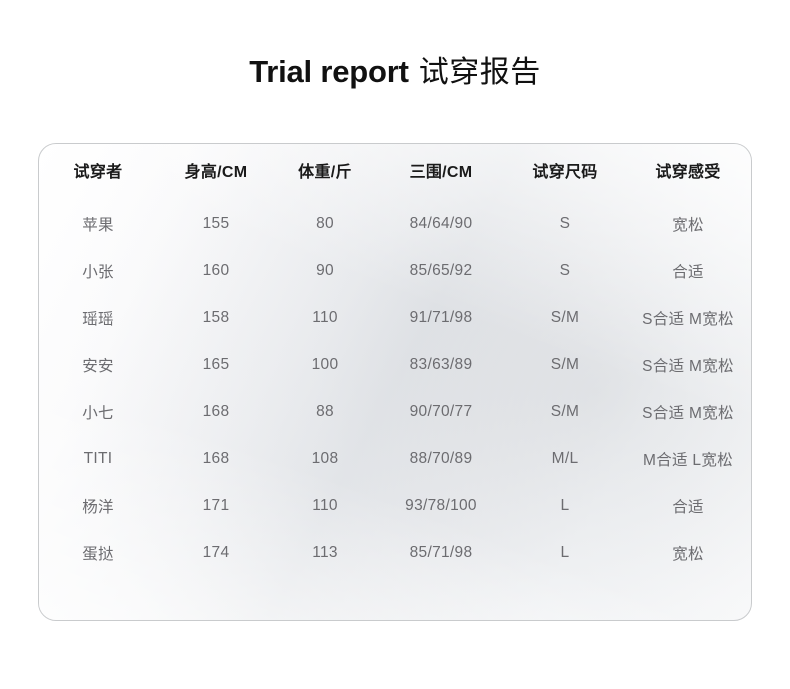 The height and width of the screenshot is (689, 790). I want to click on table-row: 瑶瑶 158 110 91/71/98 S/M S合适 M宽松, so click(395, 317).